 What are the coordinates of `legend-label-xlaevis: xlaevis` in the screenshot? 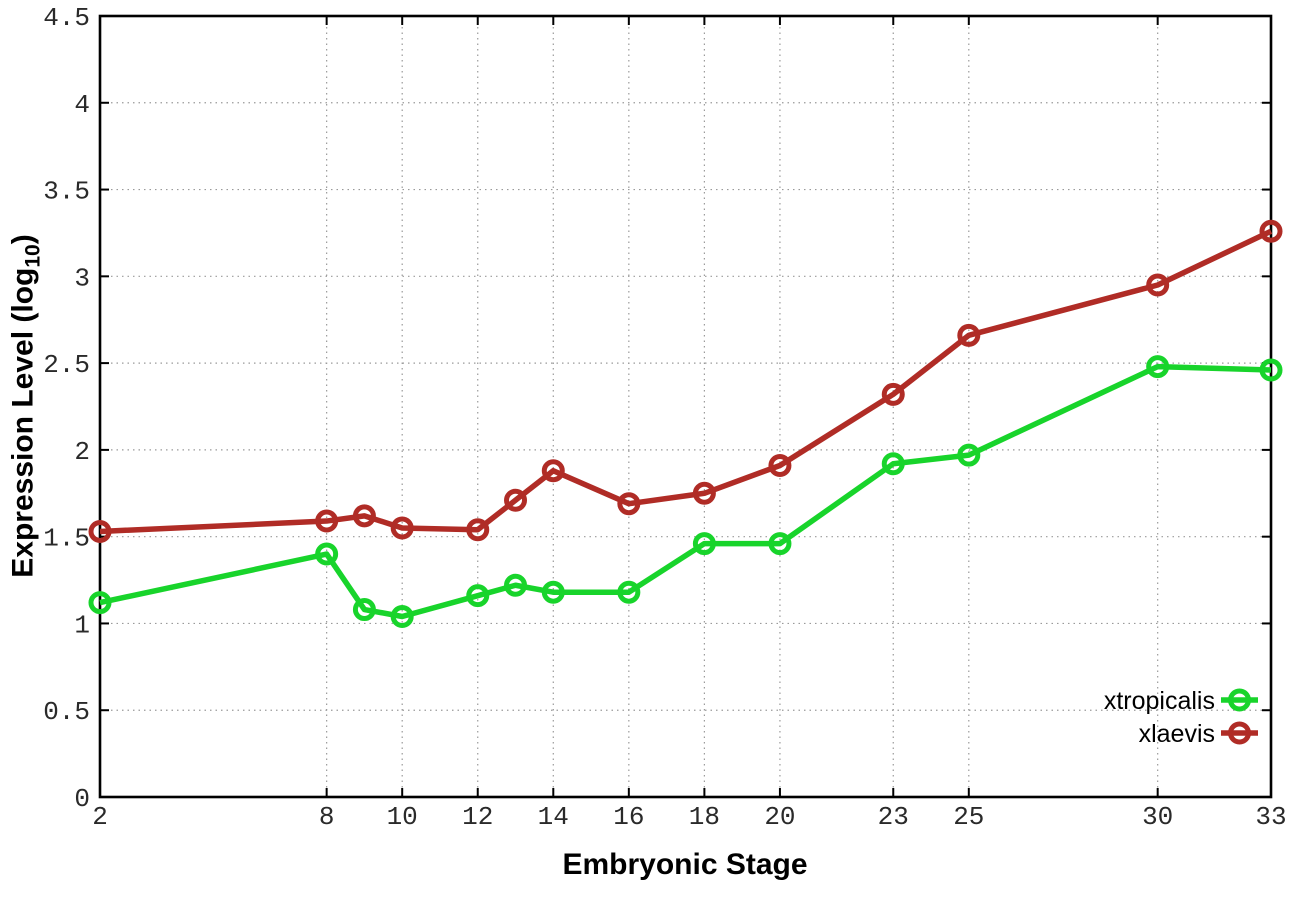 It's located at (1177, 734).